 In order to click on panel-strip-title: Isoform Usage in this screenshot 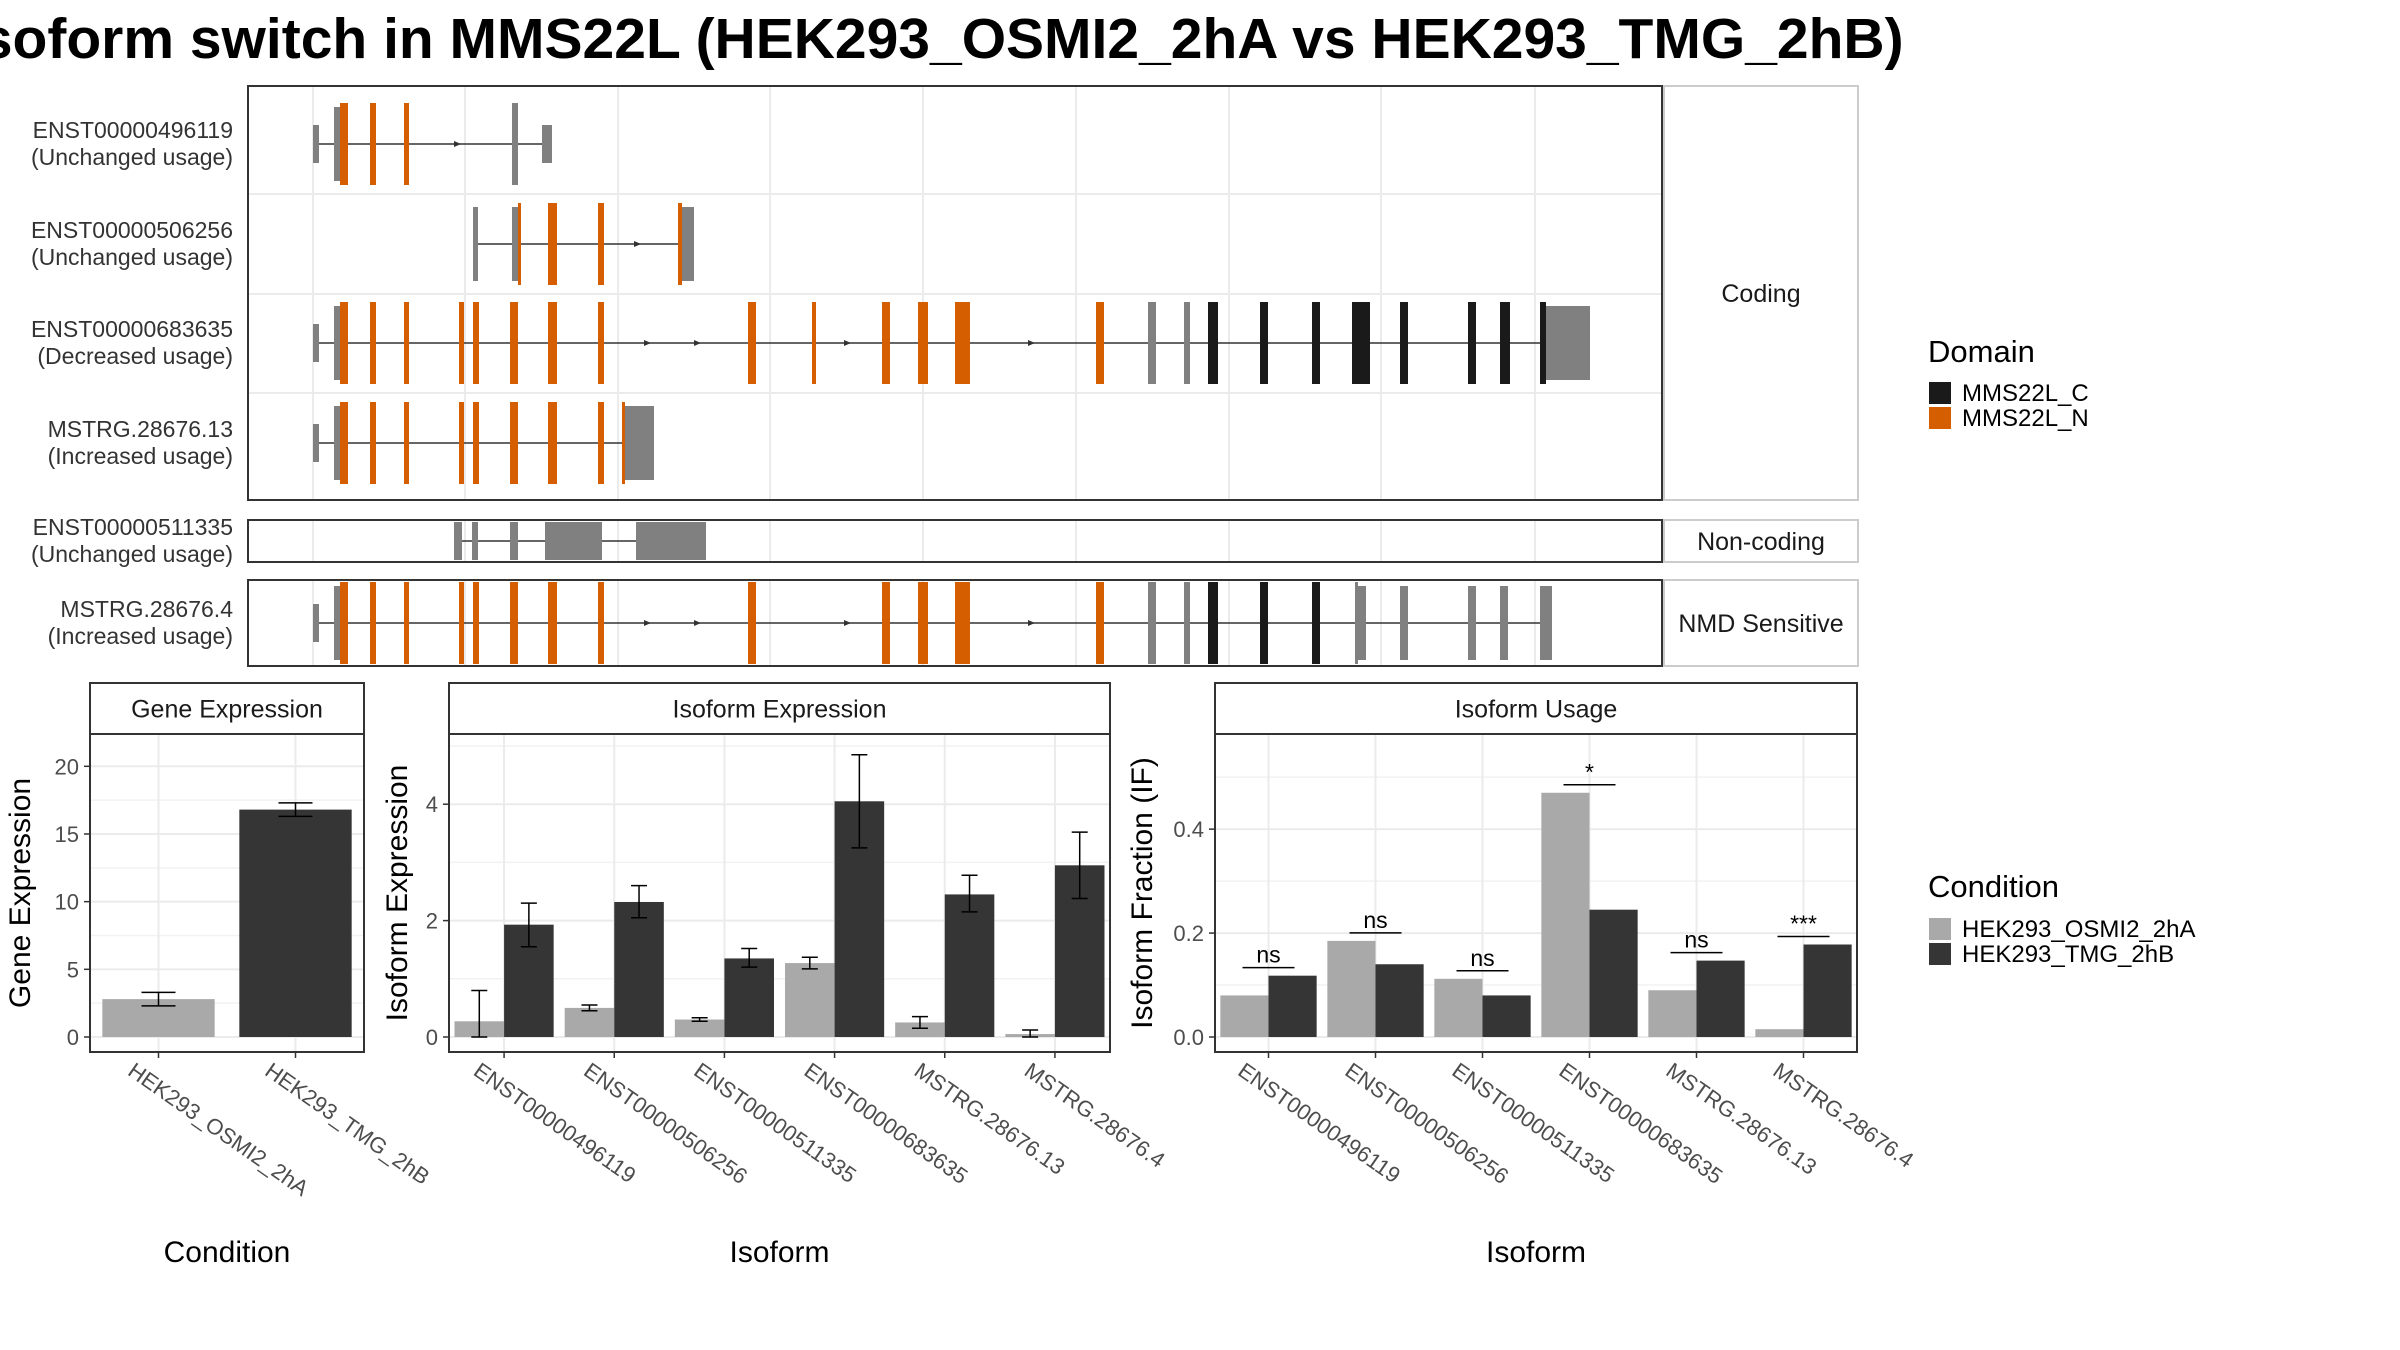, I will do `click(1536, 710)`.